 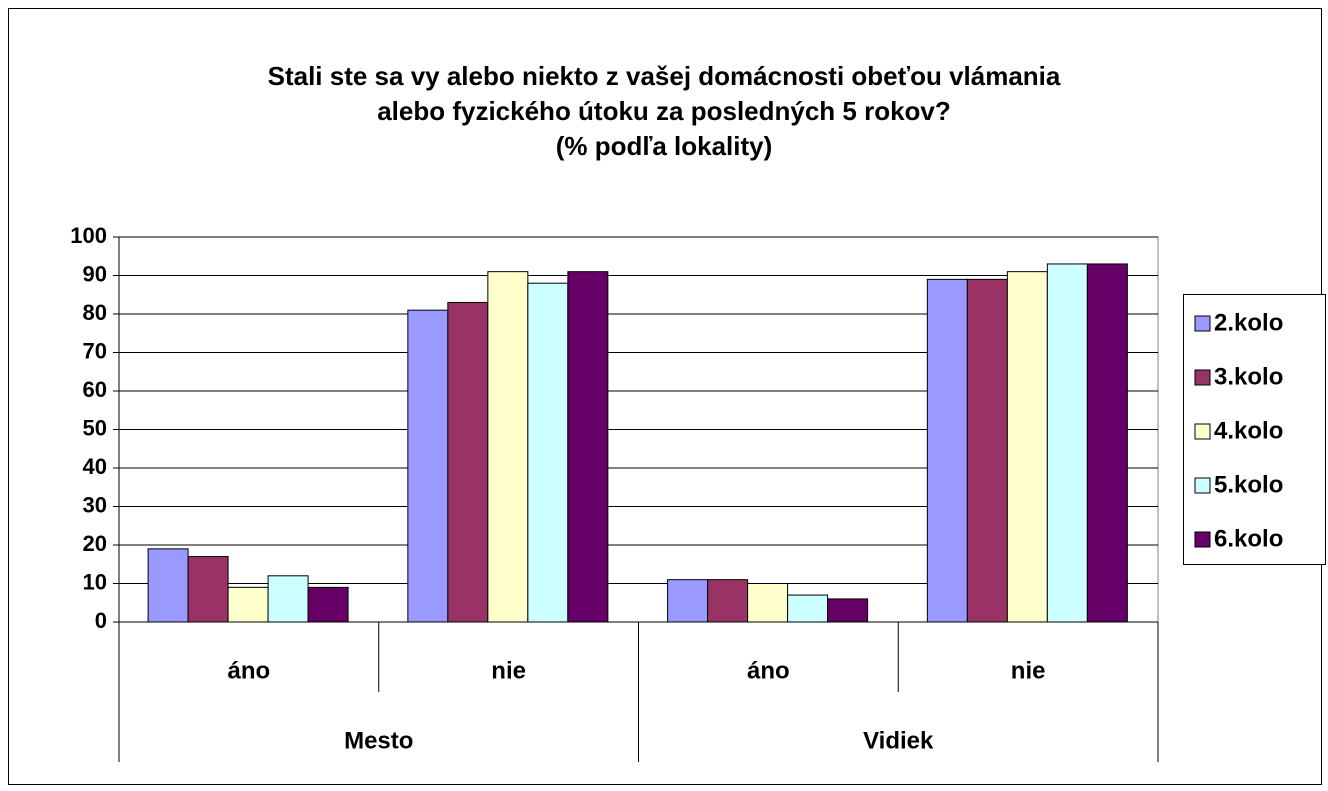 What do you see at coordinates (88, 235) in the screenshot?
I see `y-tick-label: 100` at bounding box center [88, 235].